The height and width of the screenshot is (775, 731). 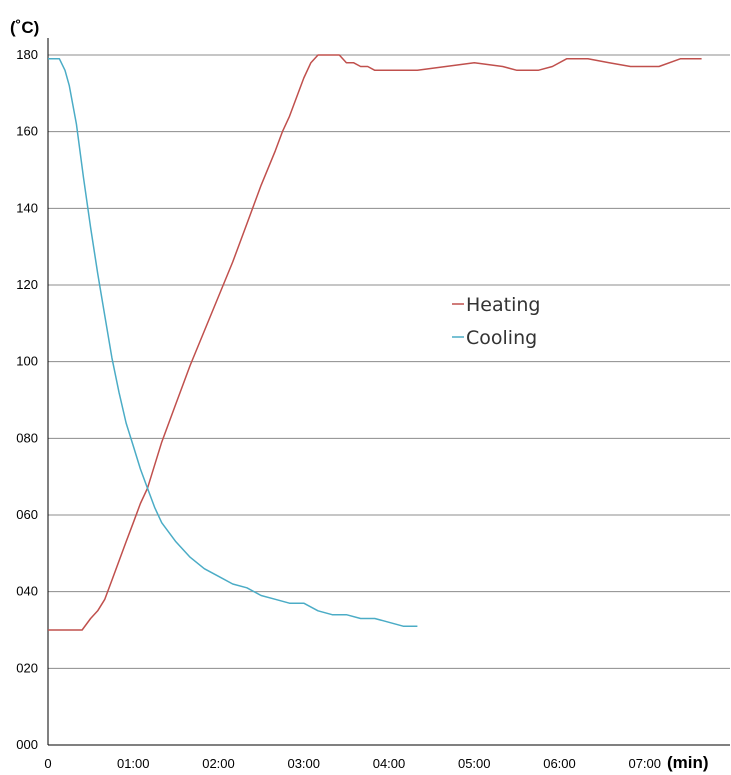 I want to click on y-tick-label: 180, so click(x=27, y=54).